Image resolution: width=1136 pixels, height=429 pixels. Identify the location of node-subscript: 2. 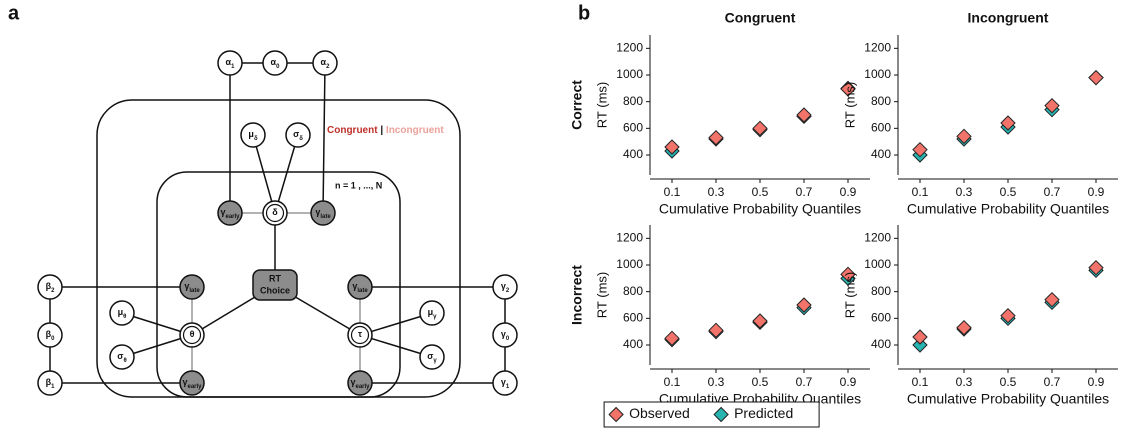
(328, 67).